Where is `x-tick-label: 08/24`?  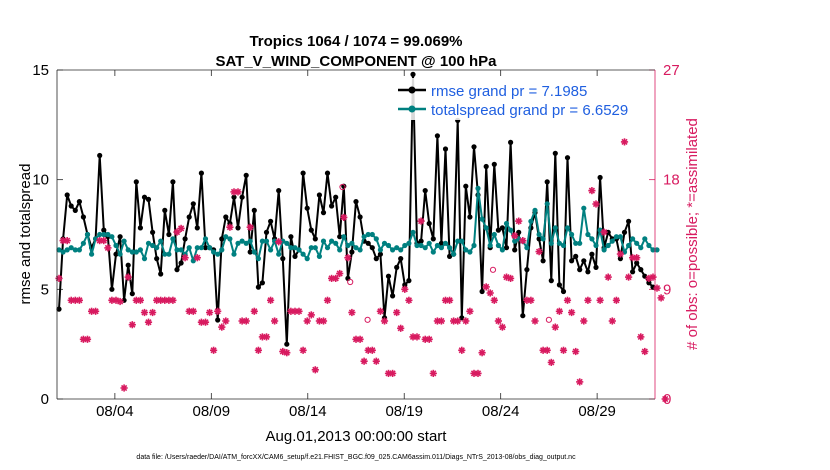 x-tick-label: 08/24 is located at coordinates (501, 411).